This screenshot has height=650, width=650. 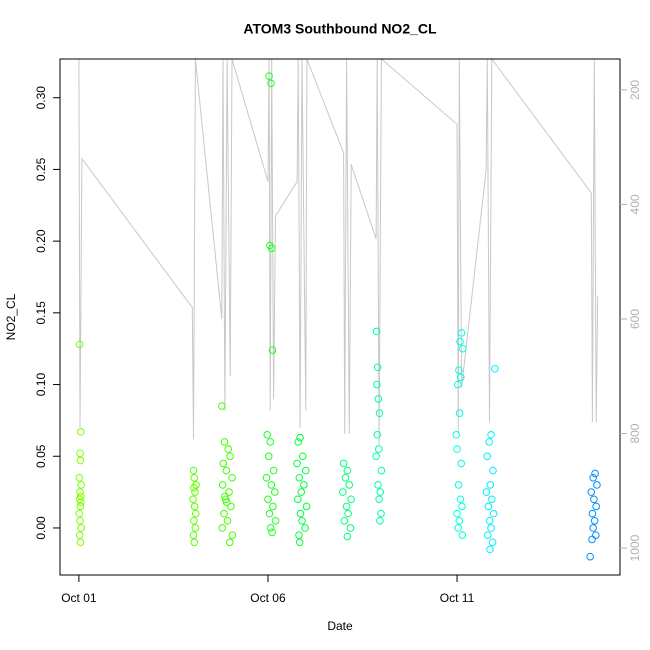 I want to click on x-tick-label: Oct 01, so click(x=79, y=598).